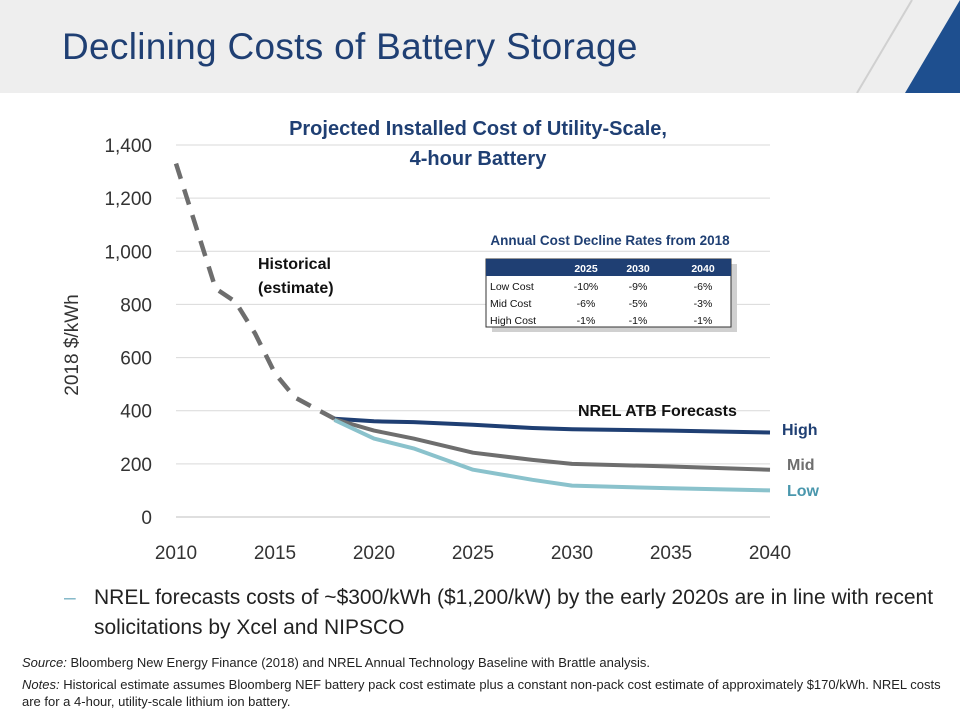  I want to click on corner-triangle, so click(932, 46).